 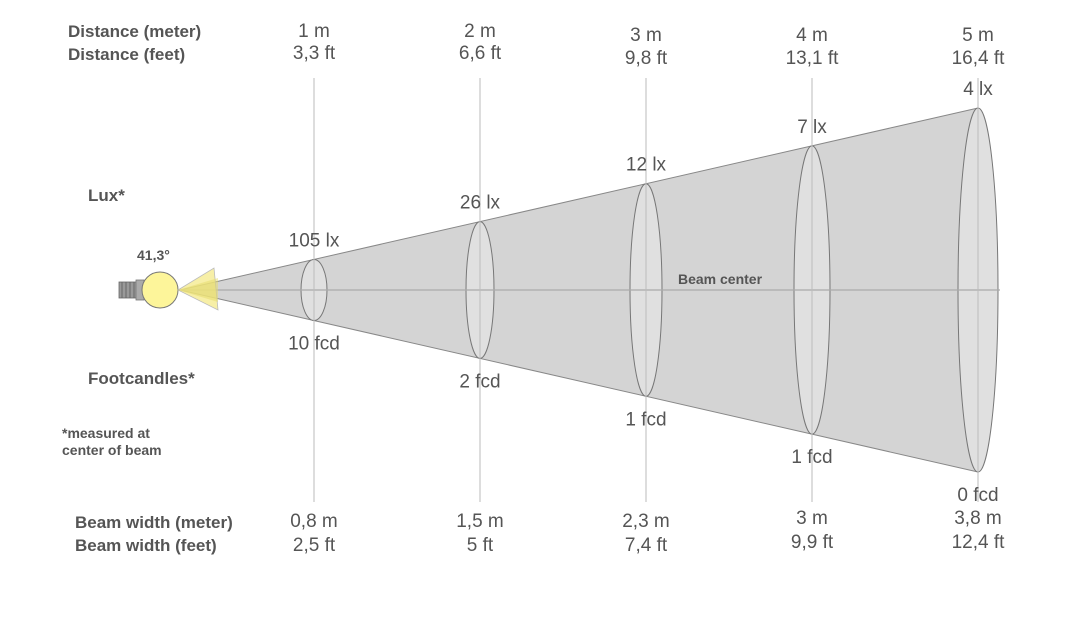 I want to click on beam-width-feet-value: 12,4 ft, so click(x=979, y=542).